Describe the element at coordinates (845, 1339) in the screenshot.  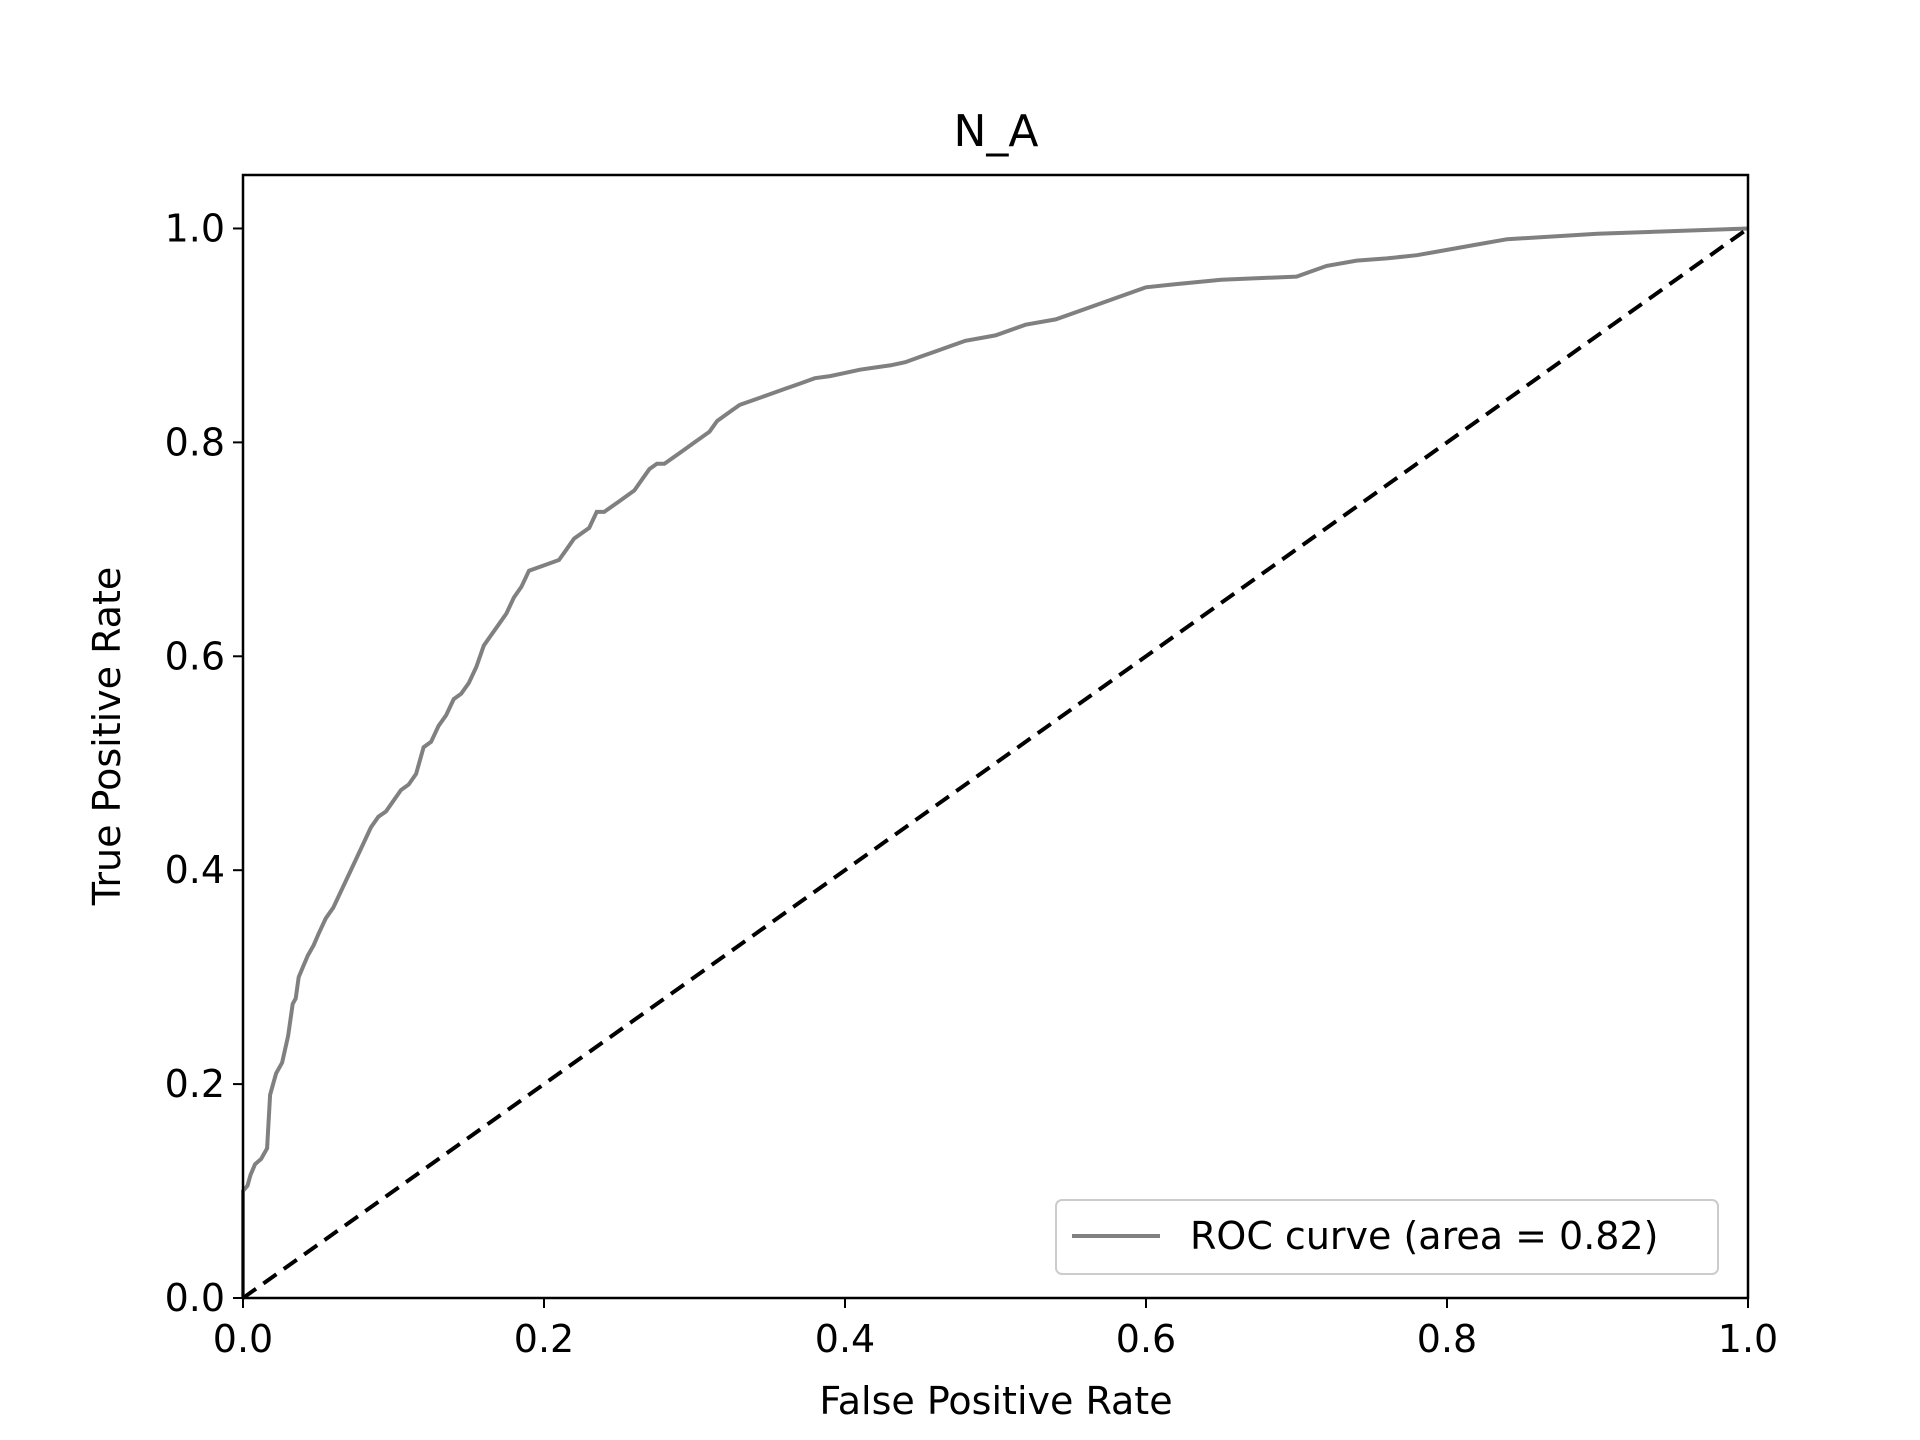
I see `x-tick-label: 0.4` at that location.